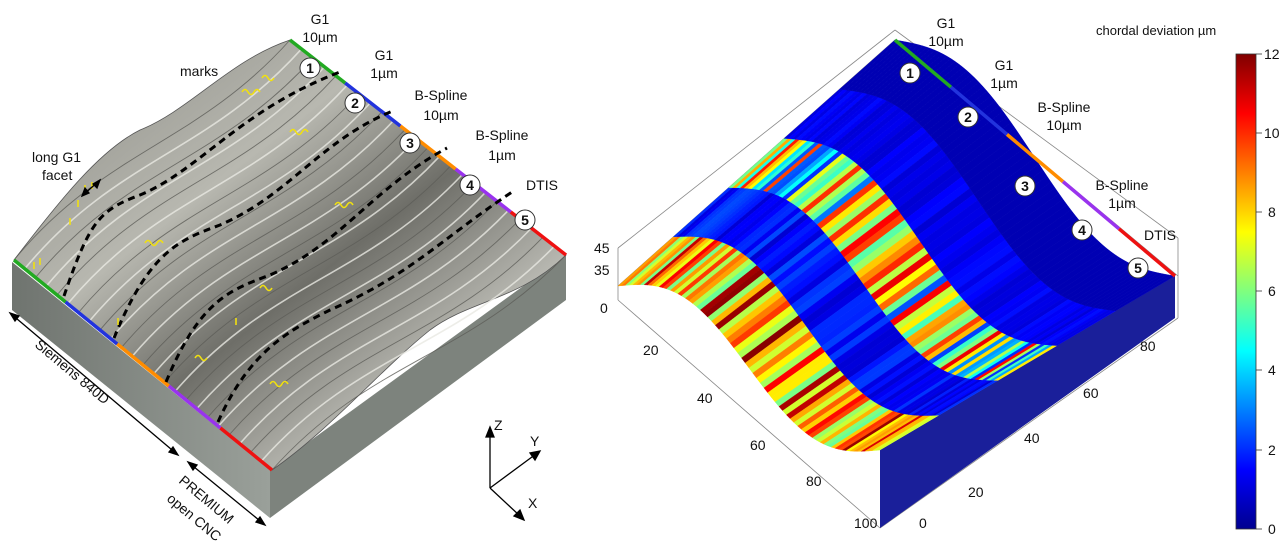  What do you see at coordinates (1004, 65) in the screenshot?
I see `label-r-2-line1: G1` at bounding box center [1004, 65].